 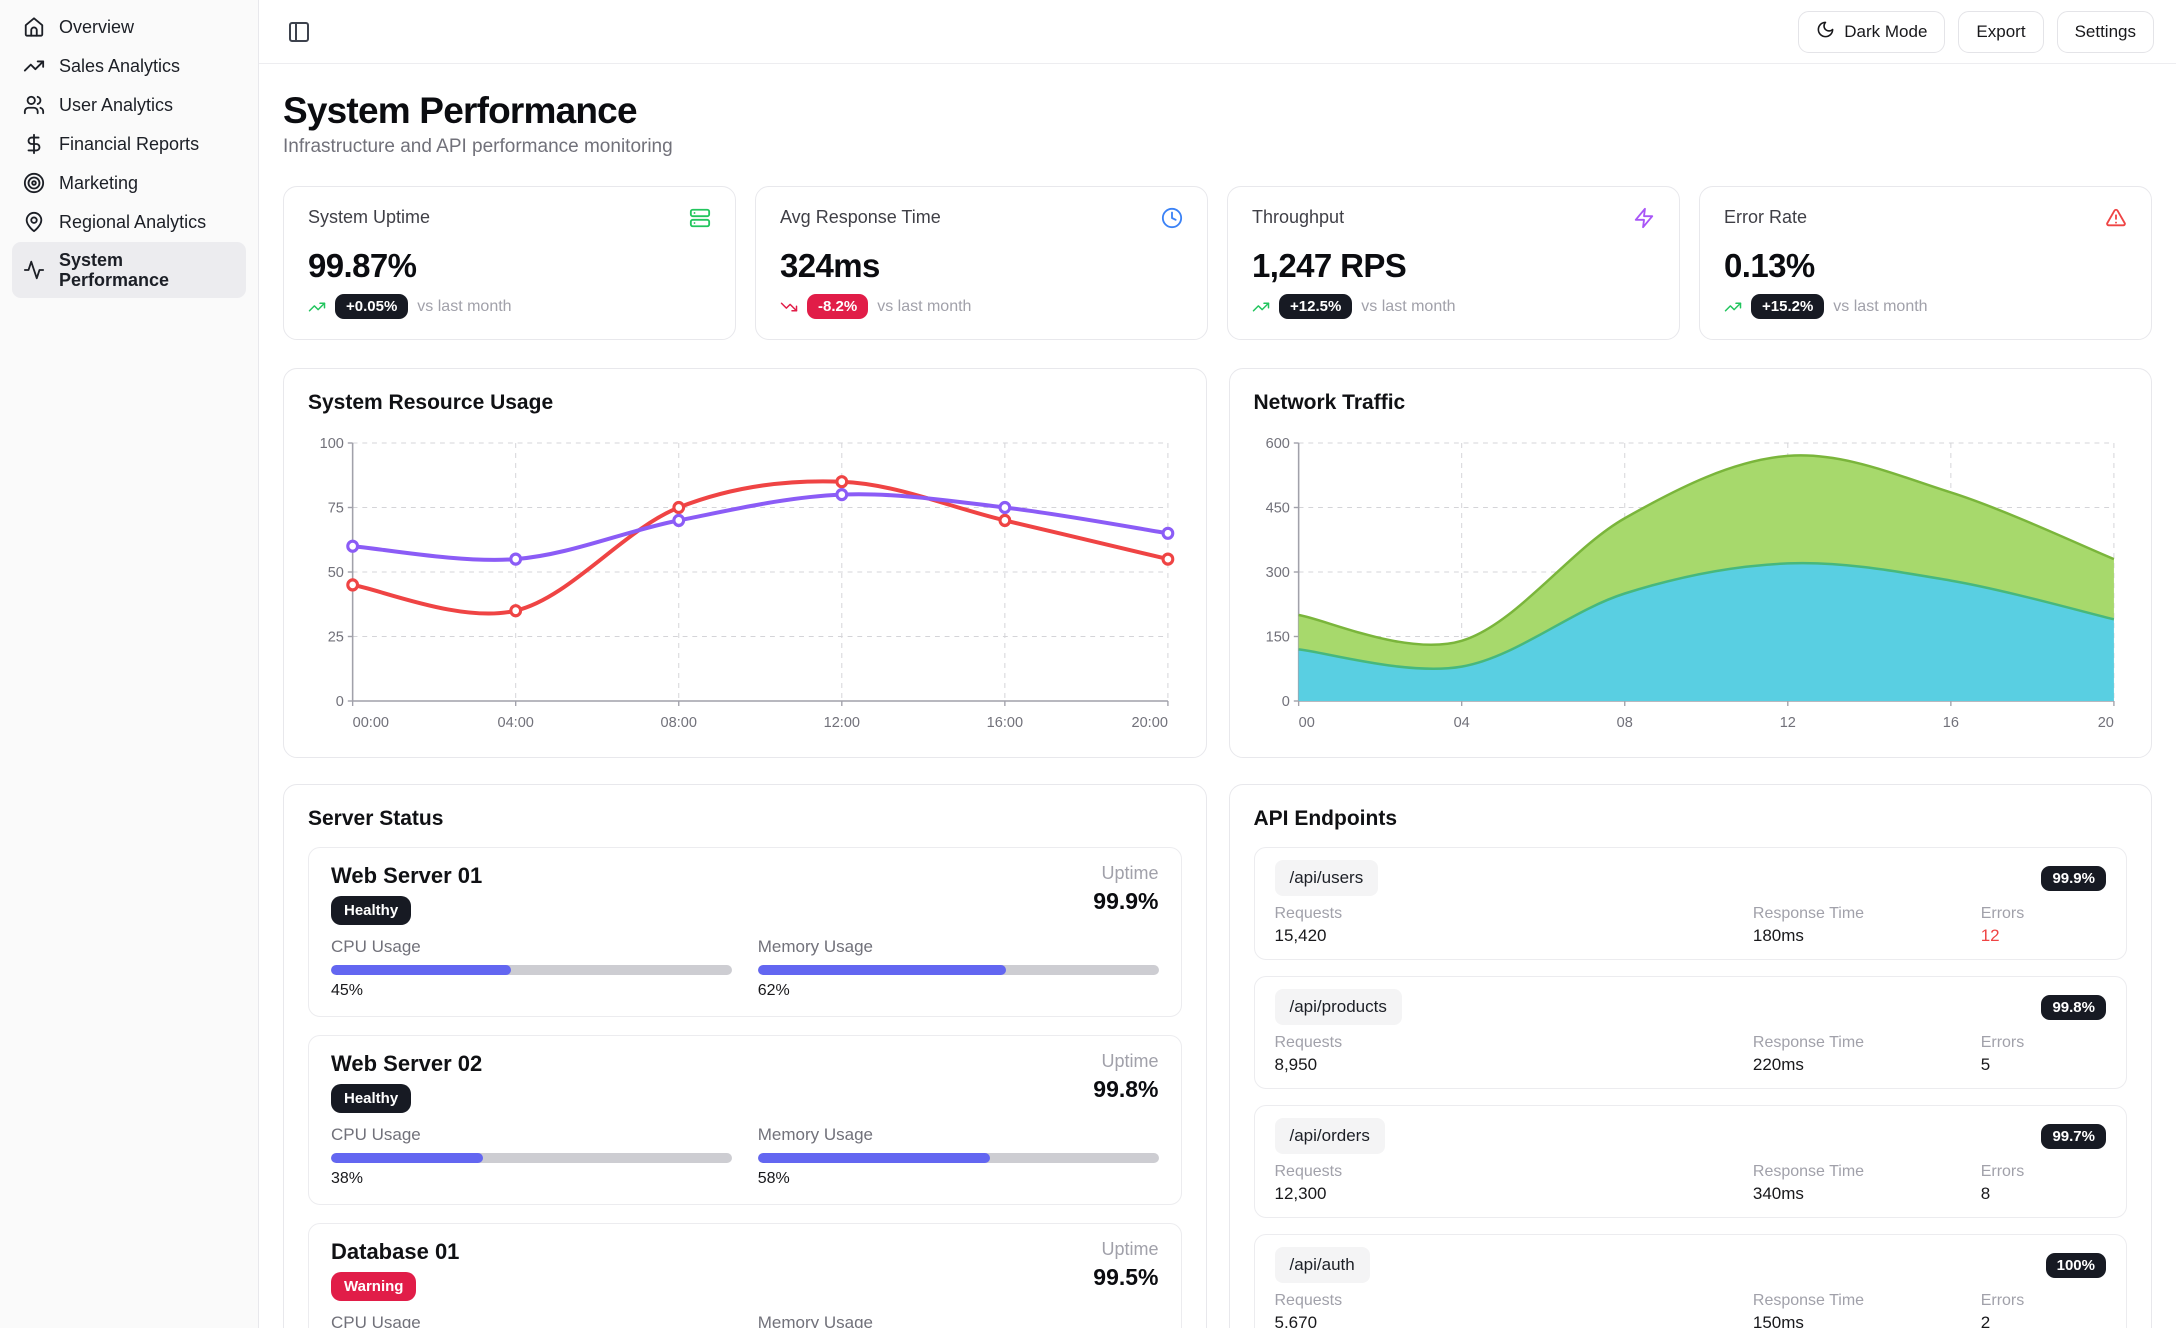 I want to click on sidebar-item-overview: Overview, so click(x=129, y=27).